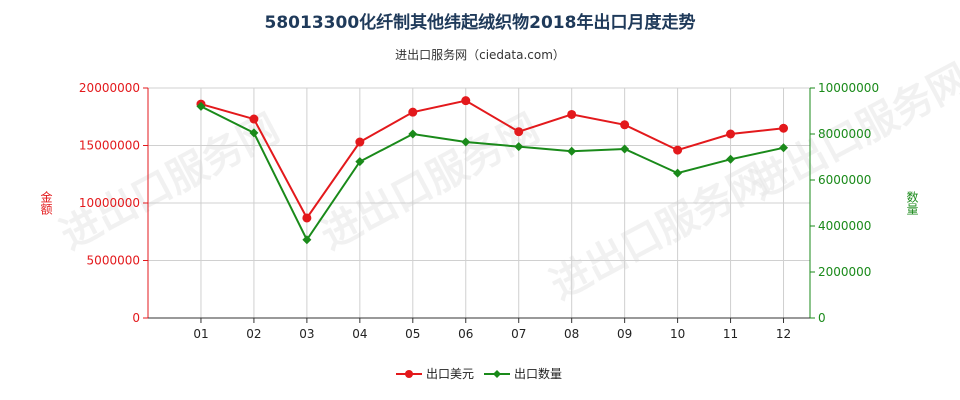 The width and height of the screenshot is (960, 400). What do you see at coordinates (200, 334) in the screenshot?
I see `x-tick-label: 01` at bounding box center [200, 334].